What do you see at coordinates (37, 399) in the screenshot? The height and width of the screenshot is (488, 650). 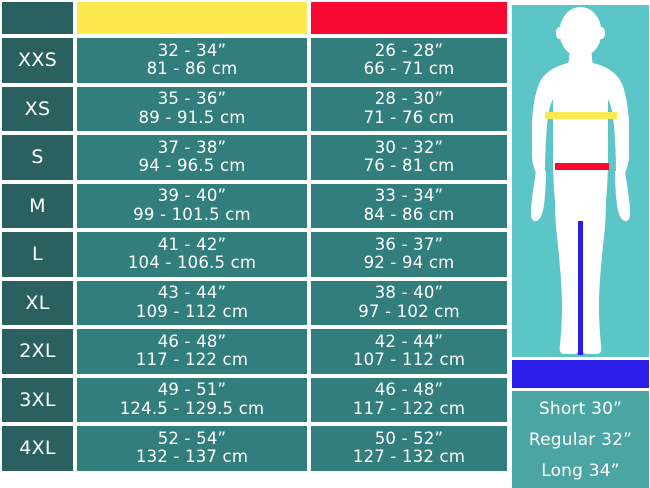 I see `cell-size: 3XL` at bounding box center [37, 399].